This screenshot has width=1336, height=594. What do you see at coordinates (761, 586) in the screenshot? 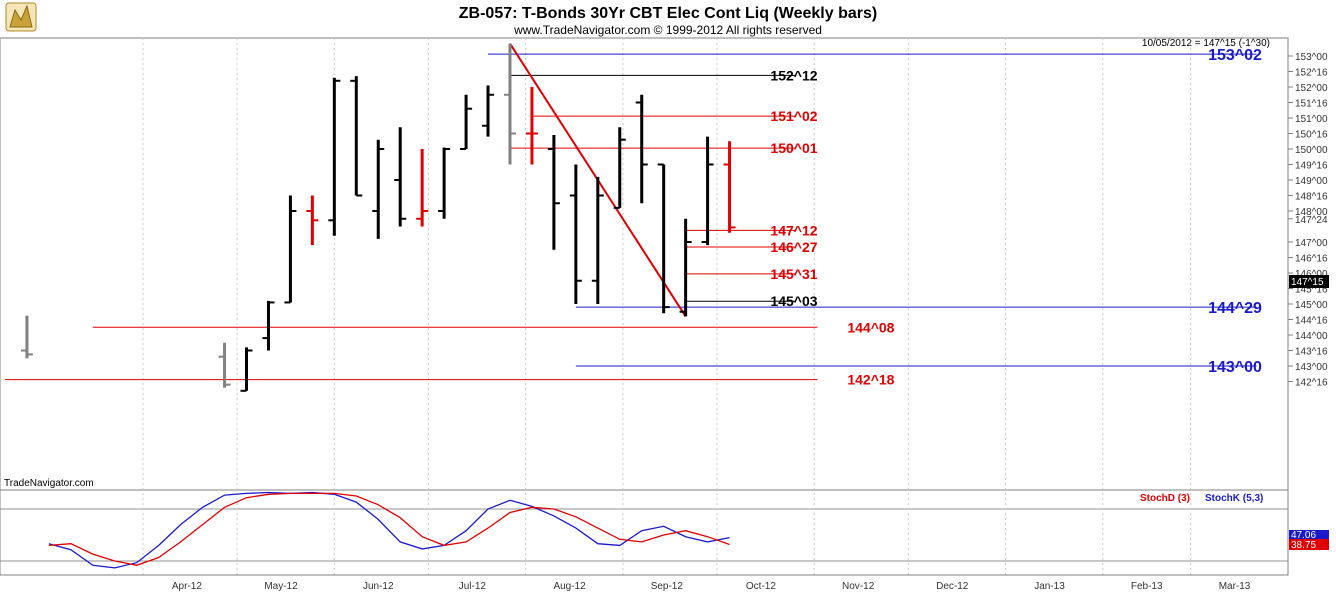
I see `x-tick-label: Oct-12` at bounding box center [761, 586].